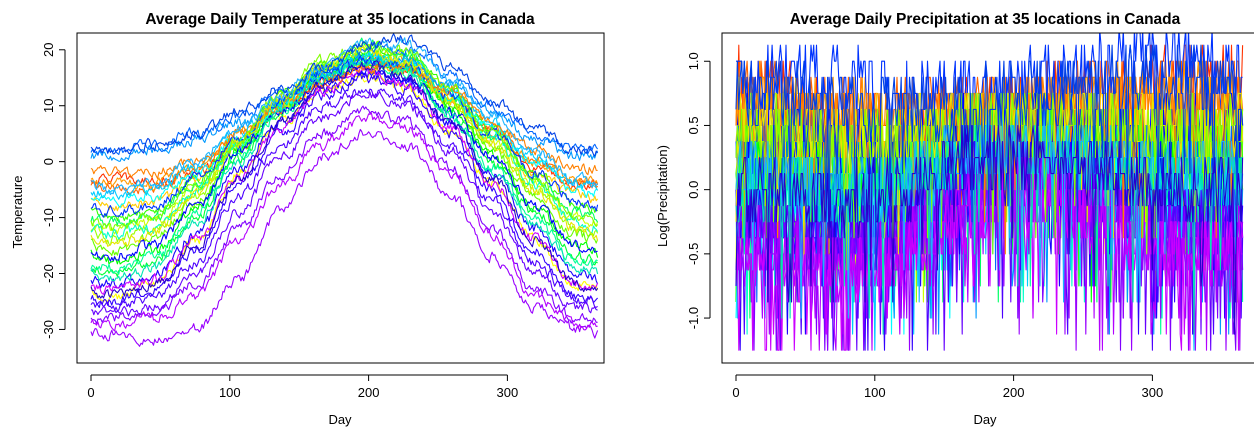 The width and height of the screenshot is (1254, 429). What do you see at coordinates (48, 50) in the screenshot?
I see `y-tick-label: 20` at bounding box center [48, 50].